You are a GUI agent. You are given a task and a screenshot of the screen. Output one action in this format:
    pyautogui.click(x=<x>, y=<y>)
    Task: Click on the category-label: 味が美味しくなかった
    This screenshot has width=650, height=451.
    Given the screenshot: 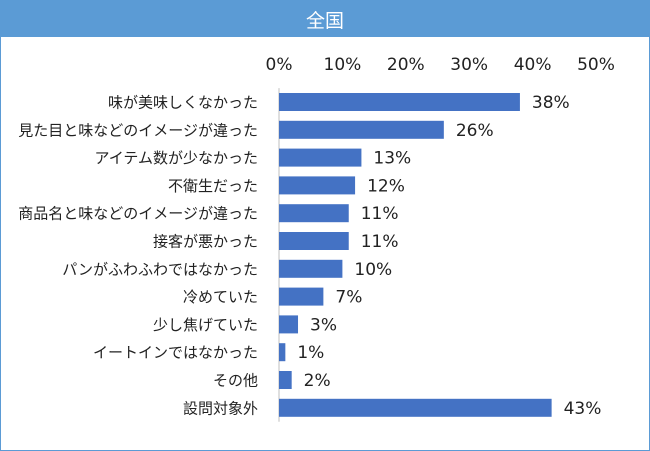 What is the action you would take?
    pyautogui.click(x=183, y=103)
    